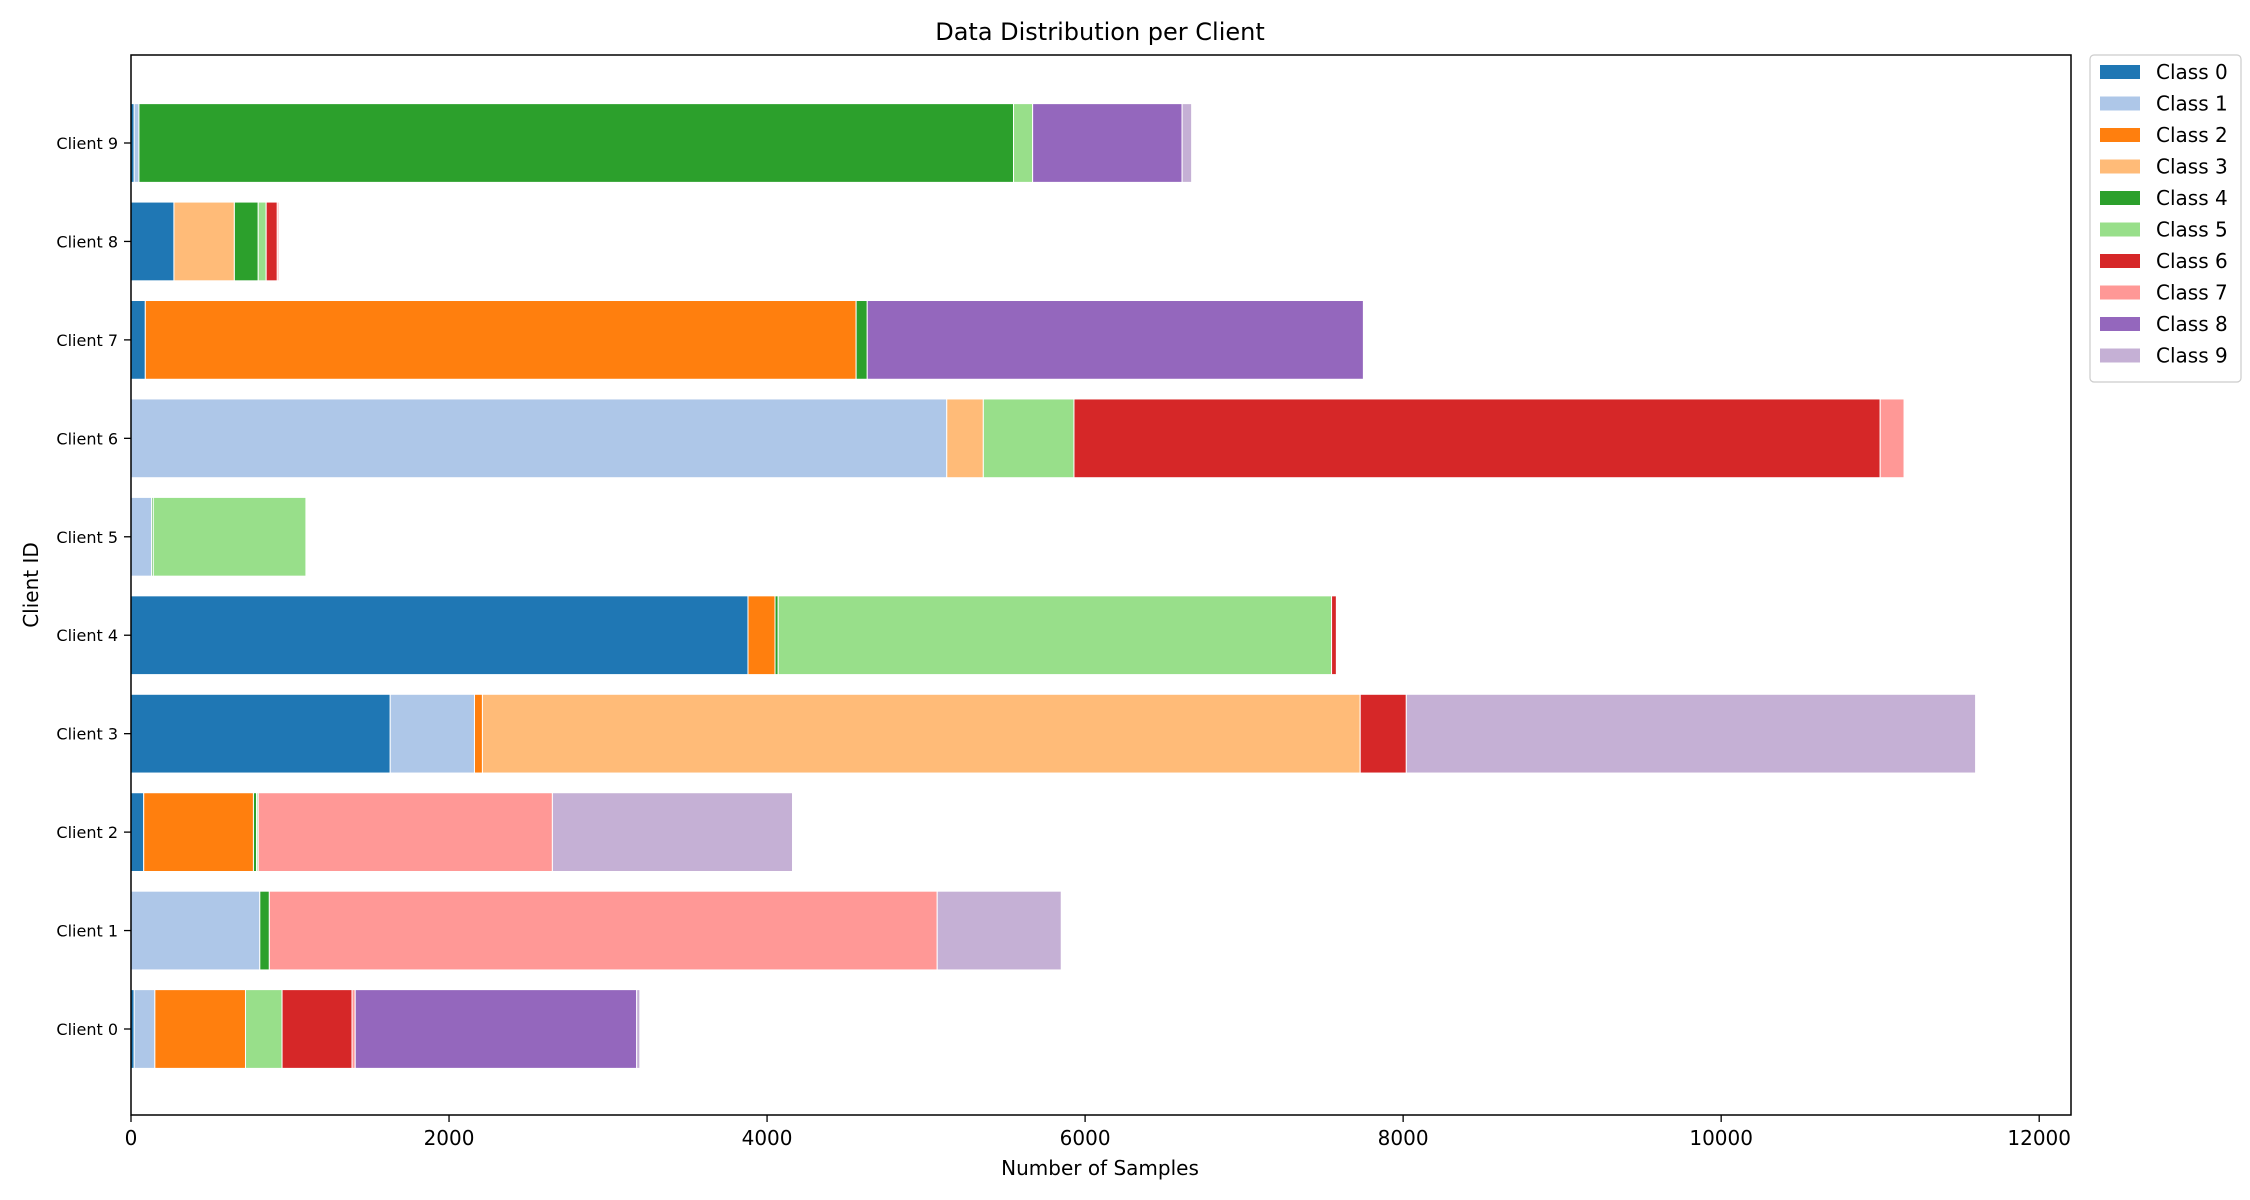 Image resolution: width=2250 pixels, height=1200 pixels. Describe the element at coordinates (87, 340) in the screenshot. I see `y-tick-label: Client 7` at that location.